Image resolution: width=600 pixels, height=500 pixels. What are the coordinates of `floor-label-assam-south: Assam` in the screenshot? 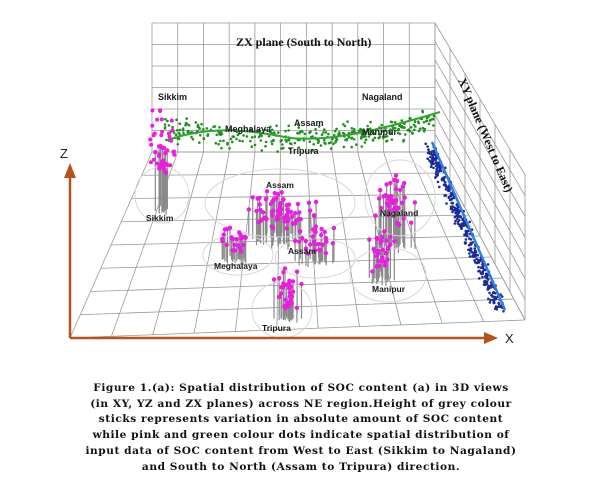 It's located at (302, 251).